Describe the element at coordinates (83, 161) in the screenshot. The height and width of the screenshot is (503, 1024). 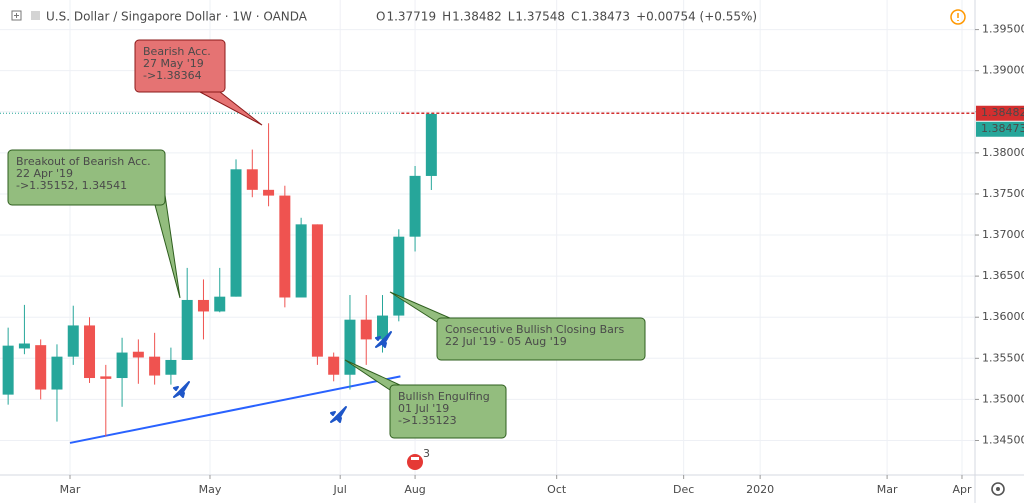
I see `annotation-text: Breakout of Bearish Acc.` at that location.